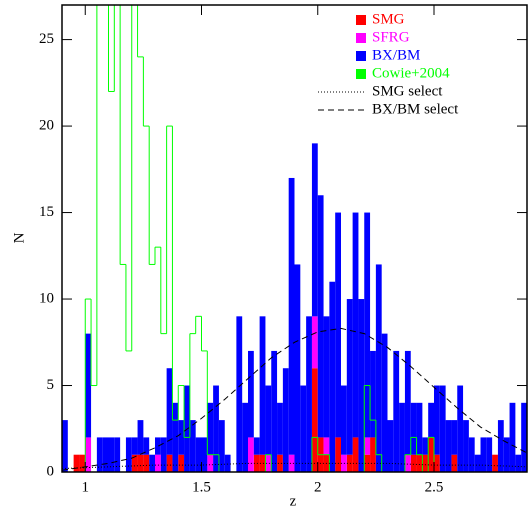  What do you see at coordinates (51, 471) in the screenshot?
I see `y-tick-label: 0` at bounding box center [51, 471].